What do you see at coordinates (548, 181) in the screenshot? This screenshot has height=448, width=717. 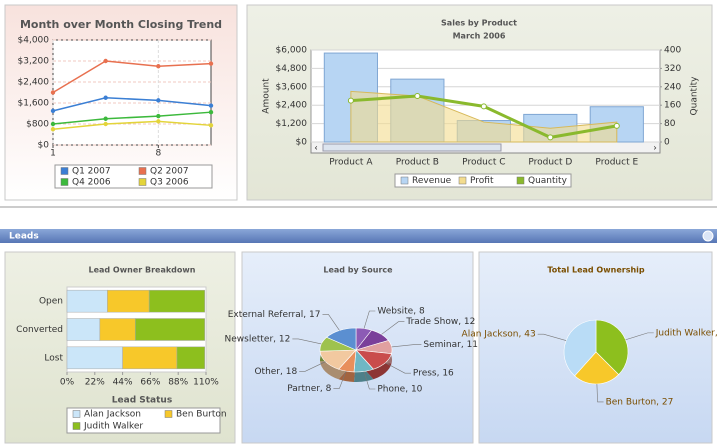 I see `legend-label: Quantity` at bounding box center [548, 181].